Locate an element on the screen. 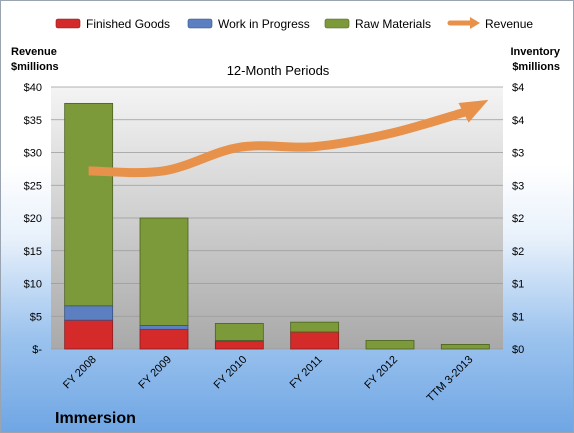 The height and width of the screenshot is (433, 574). left-tick-label: $- is located at coordinates (37, 350).